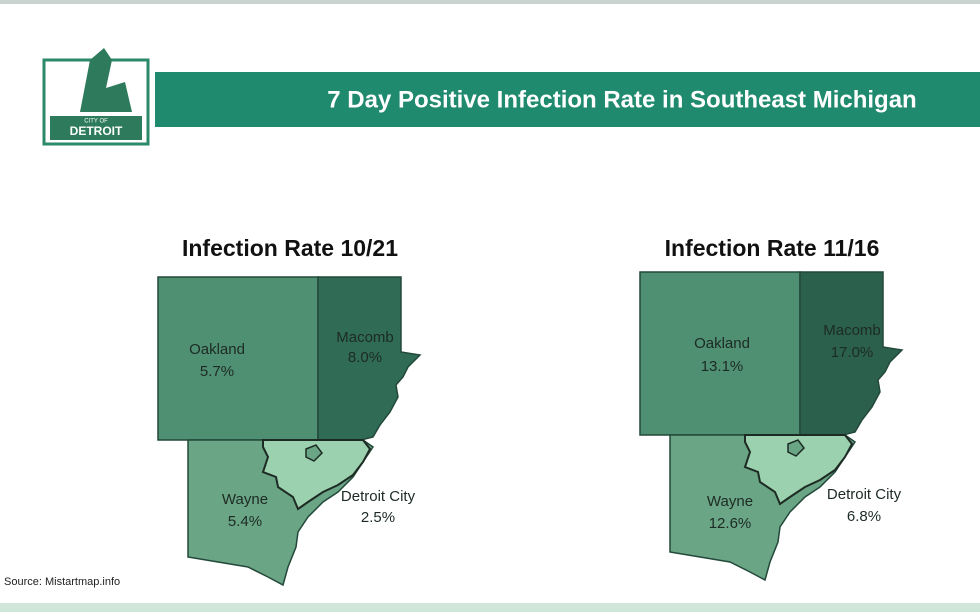 Image resolution: width=980 pixels, height=612 pixels. I want to click on region-rate: 8.0%, so click(365, 357).